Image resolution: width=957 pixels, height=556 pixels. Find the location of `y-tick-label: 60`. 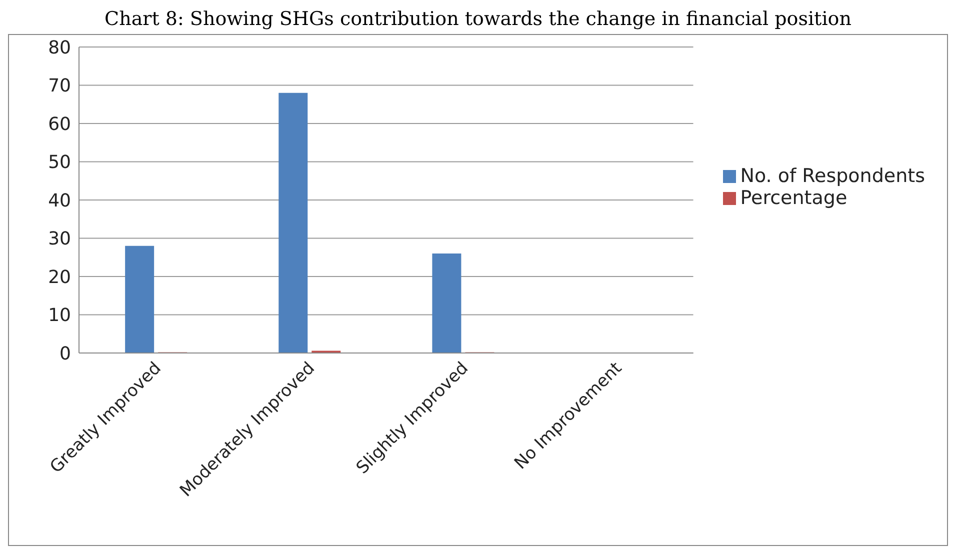

y-tick-label: 60 is located at coordinates (59, 124).